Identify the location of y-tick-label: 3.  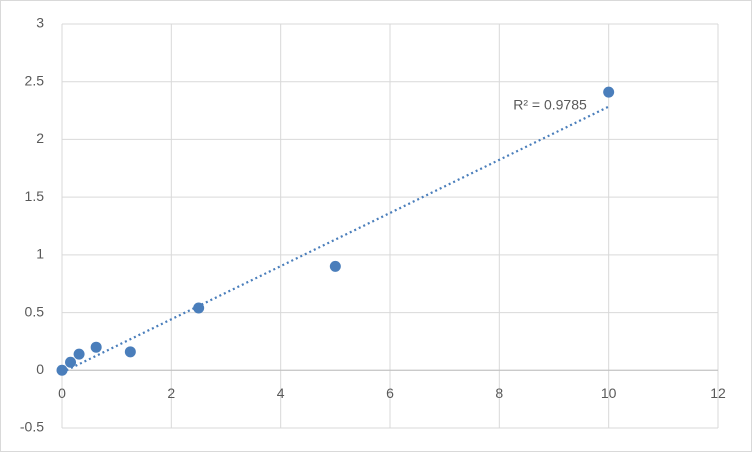
(40, 23).